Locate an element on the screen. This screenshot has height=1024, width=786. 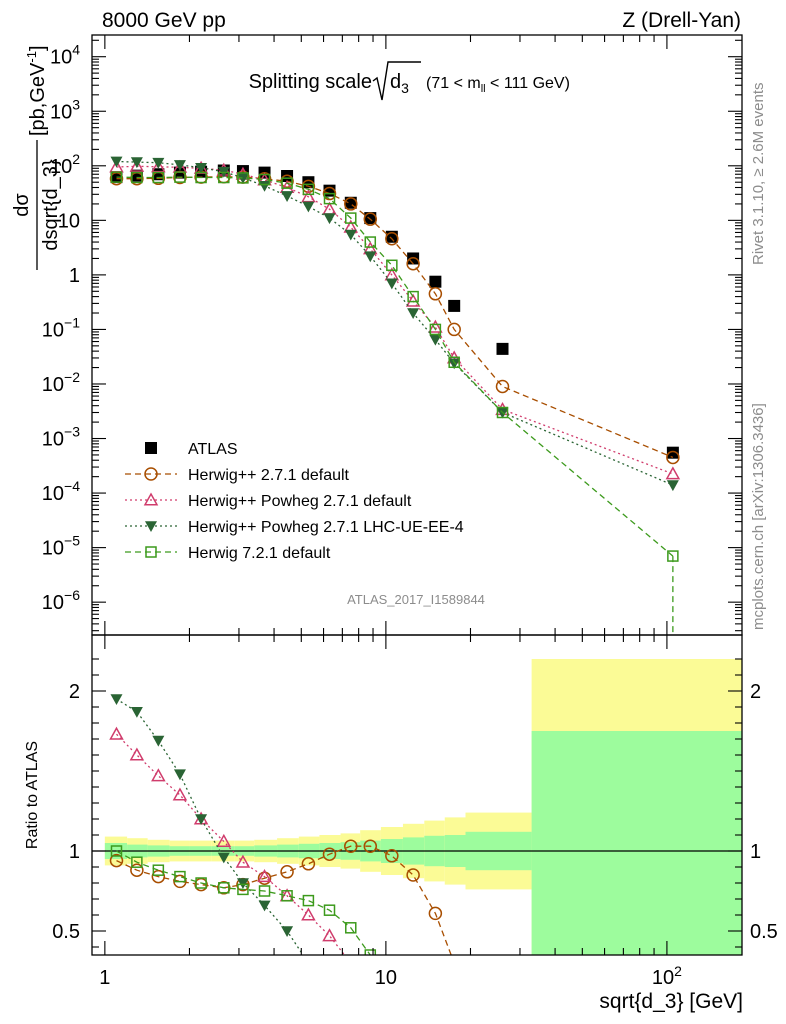
legend-item: Herwig++ Powheg 2.7.1 LHC-UE-EE-4 is located at coordinates (294, 527).